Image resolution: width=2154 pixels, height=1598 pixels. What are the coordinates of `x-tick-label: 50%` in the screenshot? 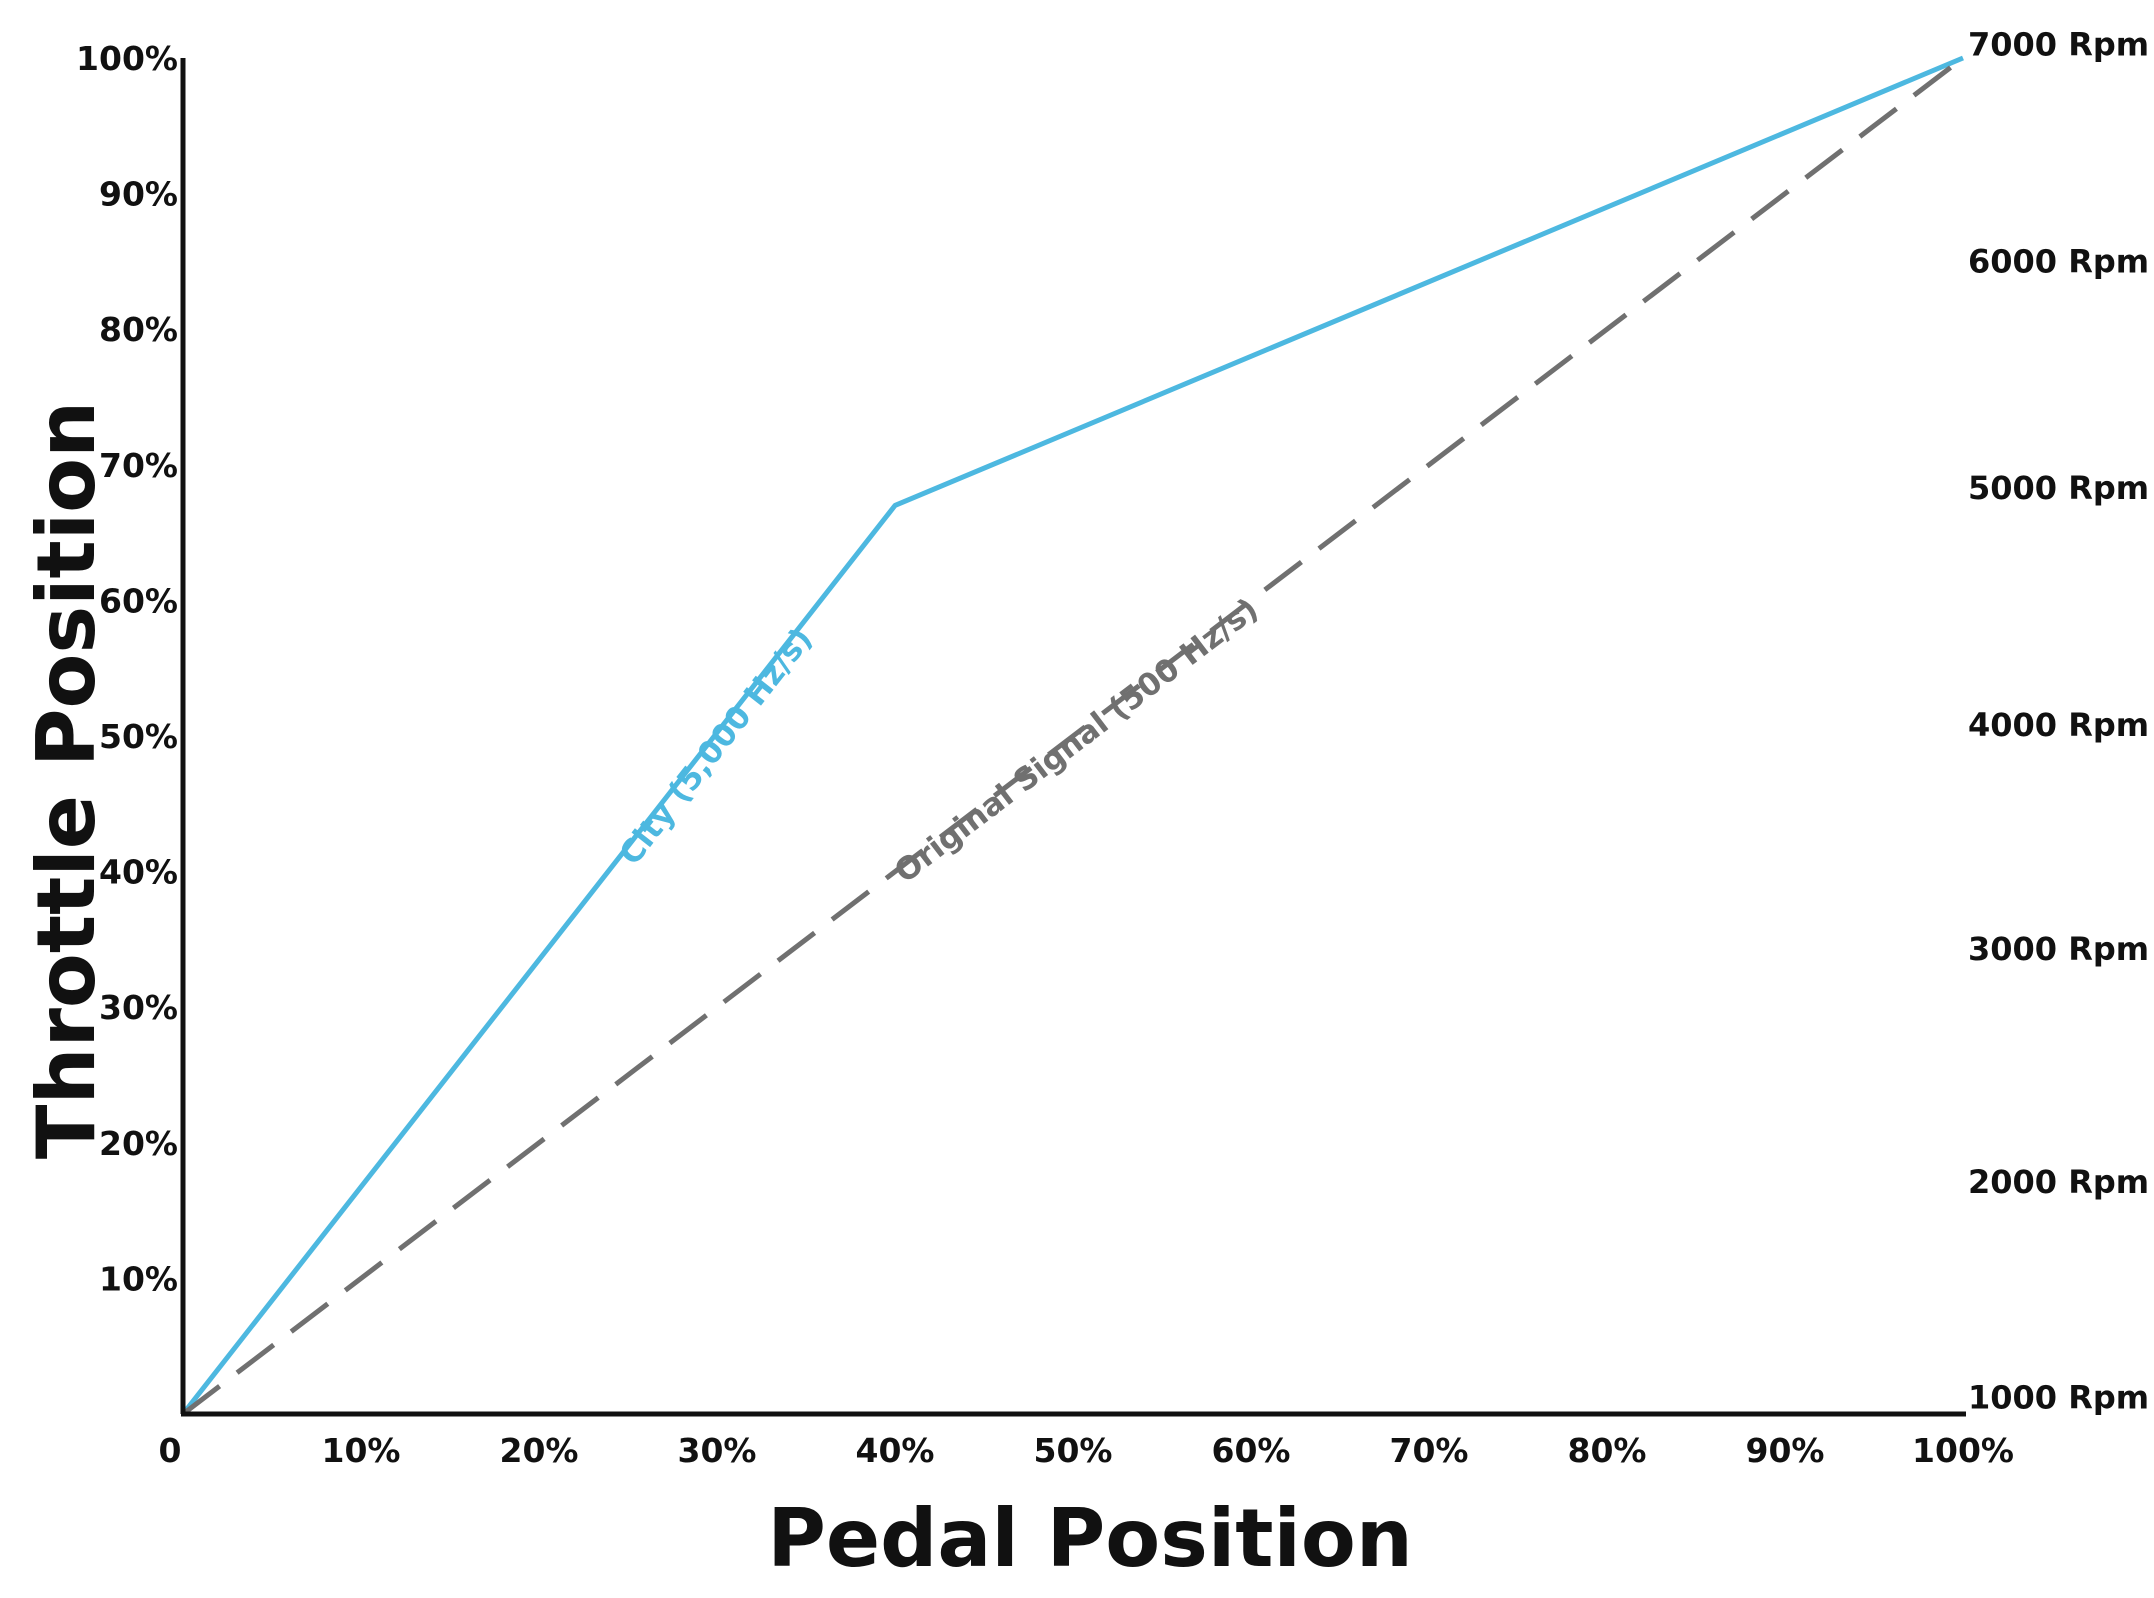 It's located at (1073, 1450).